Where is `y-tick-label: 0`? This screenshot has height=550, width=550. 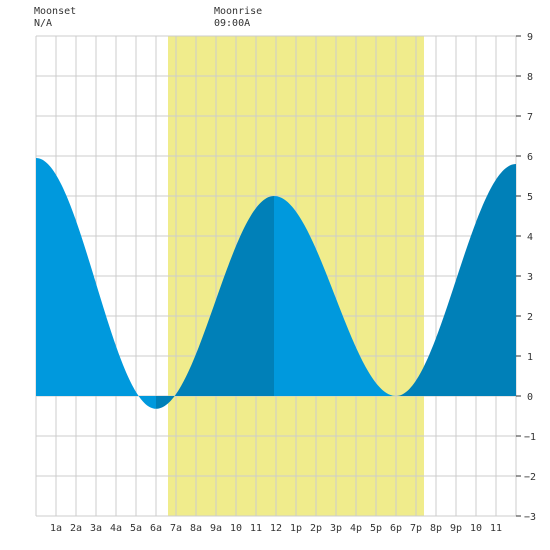 y-tick-label: 0 is located at coordinates (530, 397).